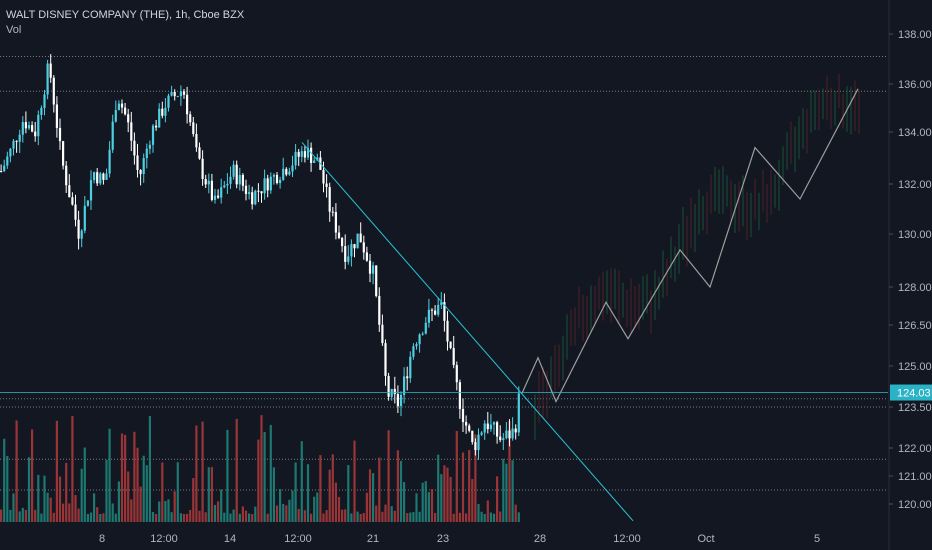 The width and height of the screenshot is (932, 550). I want to click on x-tick-label: 28, so click(540, 539).